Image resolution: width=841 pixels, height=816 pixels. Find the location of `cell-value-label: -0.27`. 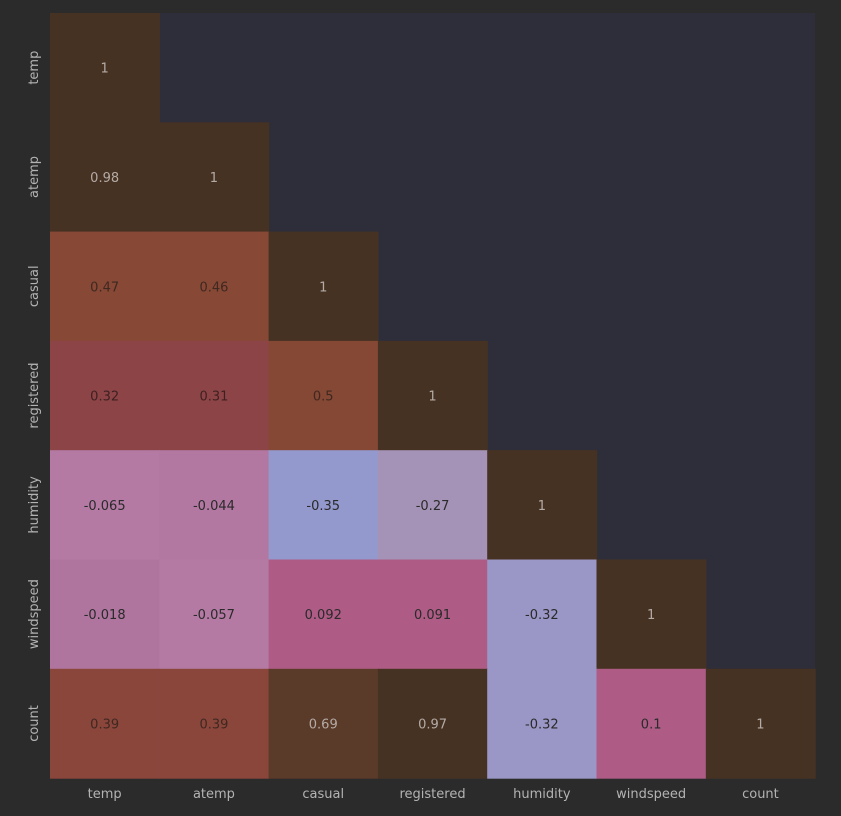

cell-value-label: -0.27 is located at coordinates (433, 506).